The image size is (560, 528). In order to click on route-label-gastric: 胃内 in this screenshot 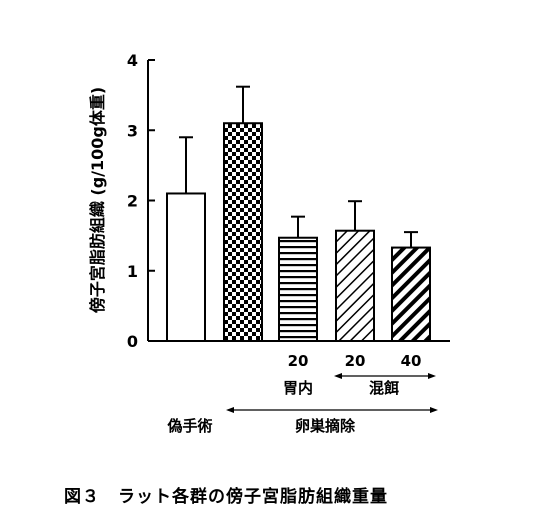, I will do `click(298, 388)`.